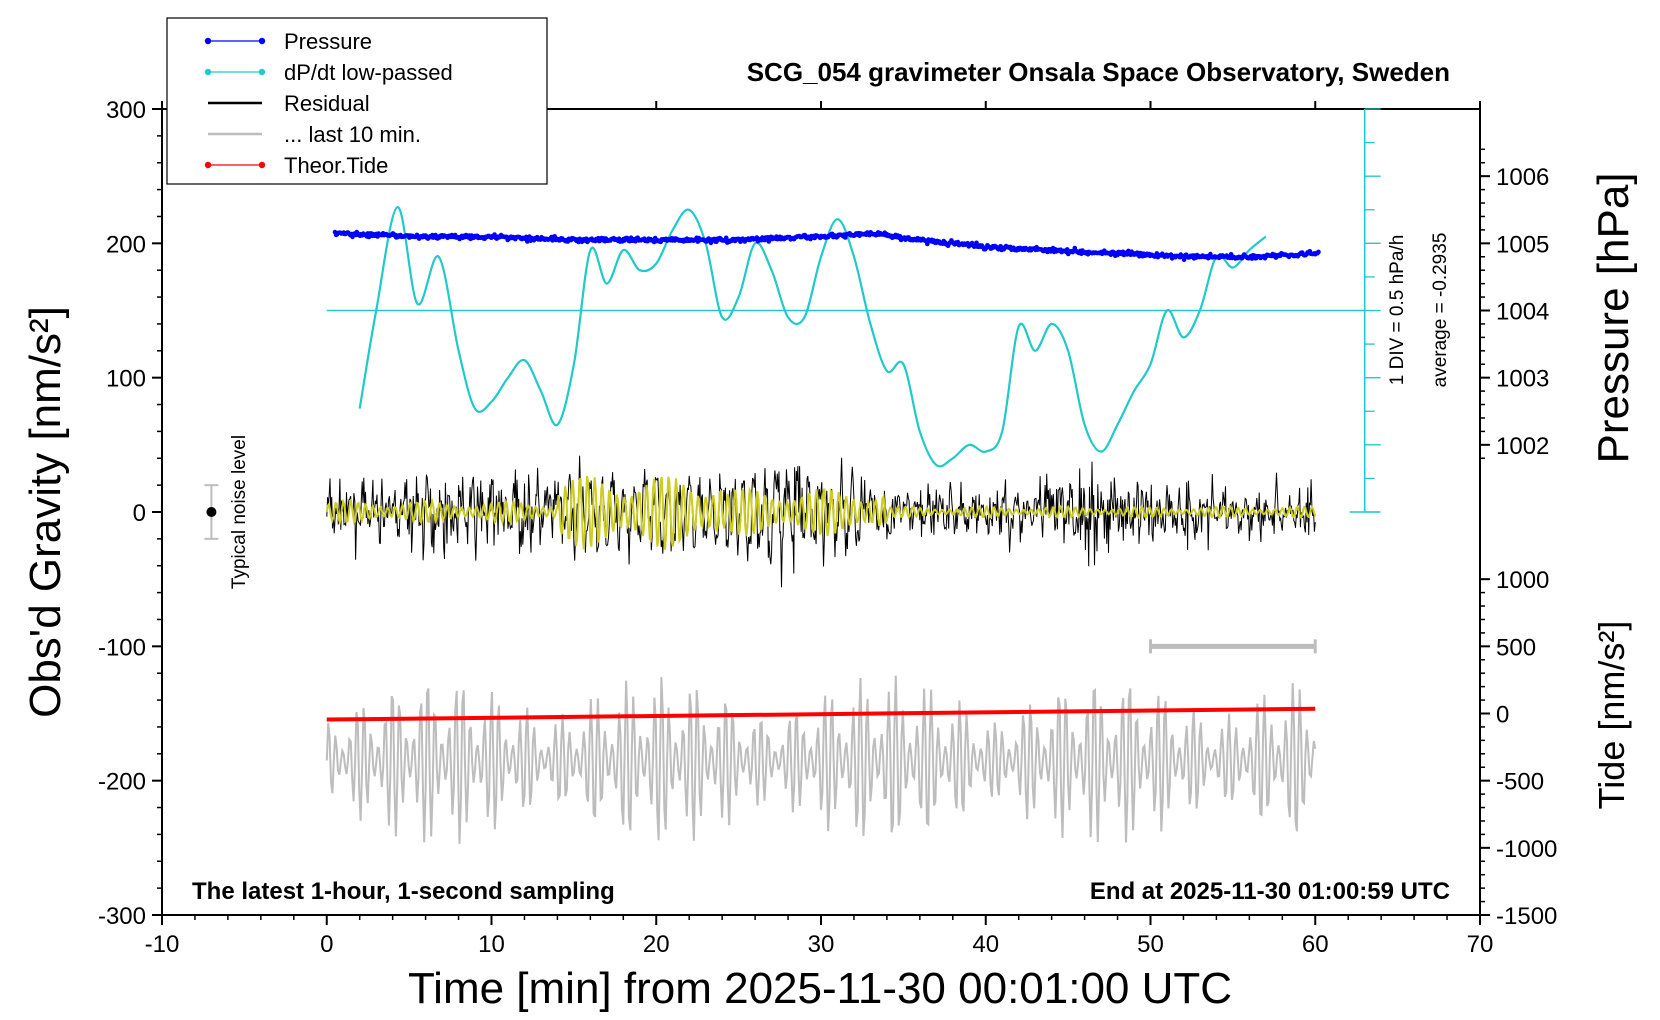 Image resolution: width=1660 pixels, height=1020 pixels. Describe the element at coordinates (1522, 244) in the screenshot. I see `pressure-tick-label: 1005` at that location.